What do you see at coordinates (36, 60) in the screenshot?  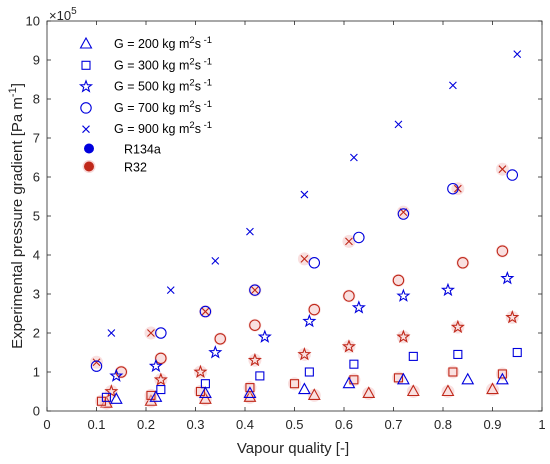 I see `y-tick-label: 9` at bounding box center [36, 60].